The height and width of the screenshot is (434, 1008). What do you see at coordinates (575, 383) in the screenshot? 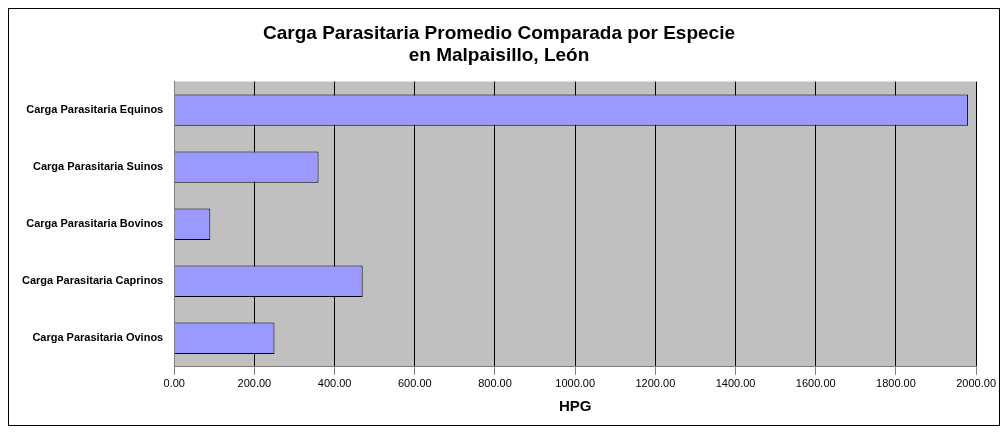
I see `x-tick-label: 1000.00` at bounding box center [575, 383].